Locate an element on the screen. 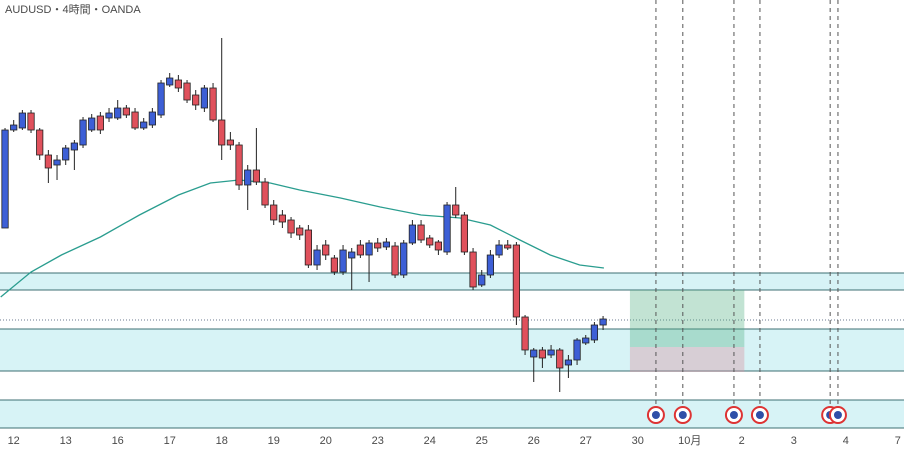  x-tick-label: 19 is located at coordinates (274, 441).